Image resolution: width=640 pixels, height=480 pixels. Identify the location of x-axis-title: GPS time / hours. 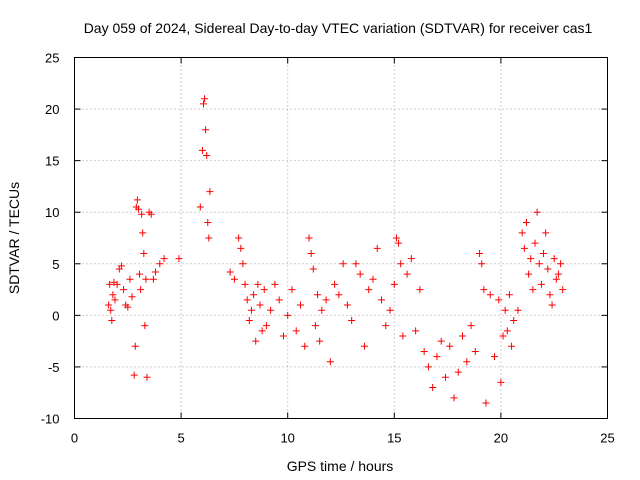
(340, 466).